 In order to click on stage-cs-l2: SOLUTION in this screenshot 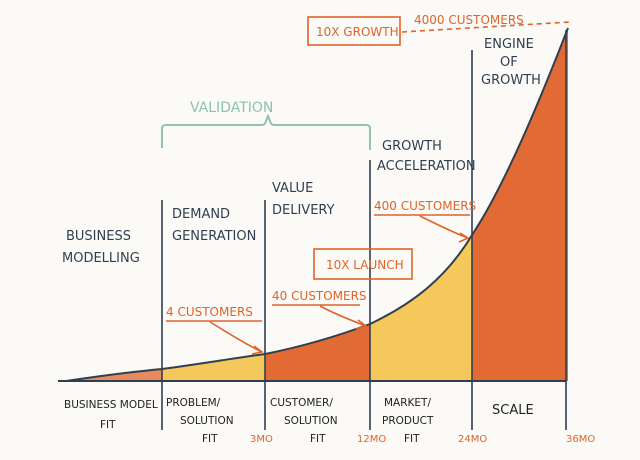, I will do `click(311, 421)`.